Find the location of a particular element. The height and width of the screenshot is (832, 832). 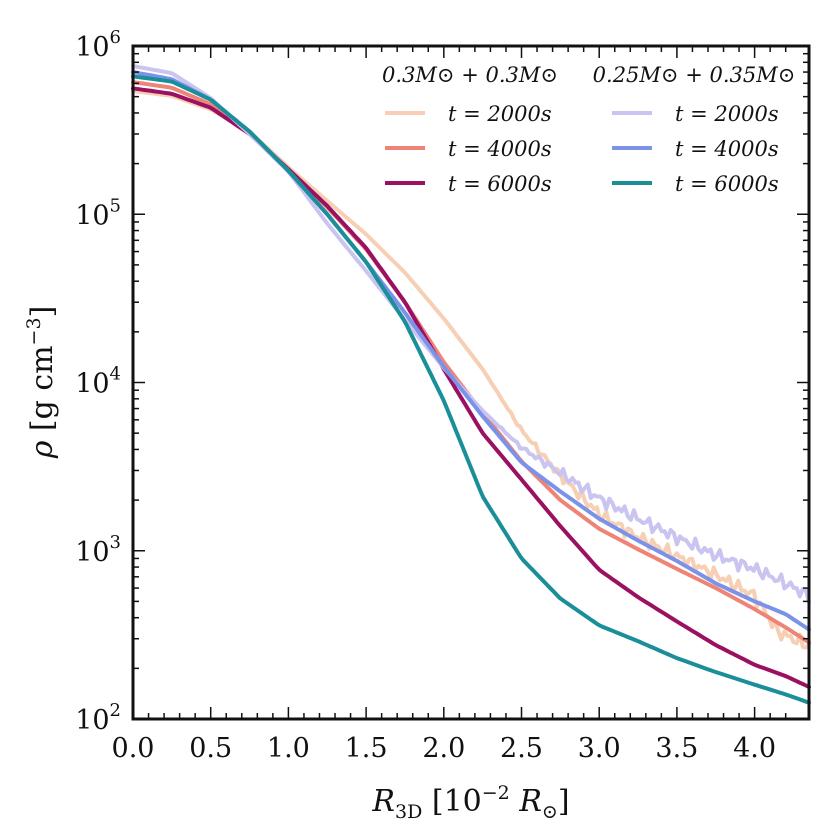

x-tick-label: 4.0 is located at coordinates (754, 748).